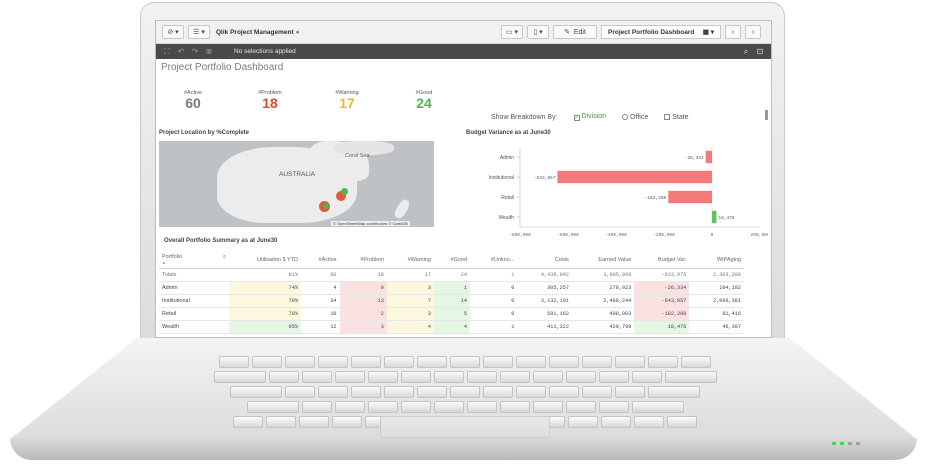 The image size is (927, 473). Describe the element at coordinates (196, 32) in the screenshot. I see `list-icon: ☰` at that location.